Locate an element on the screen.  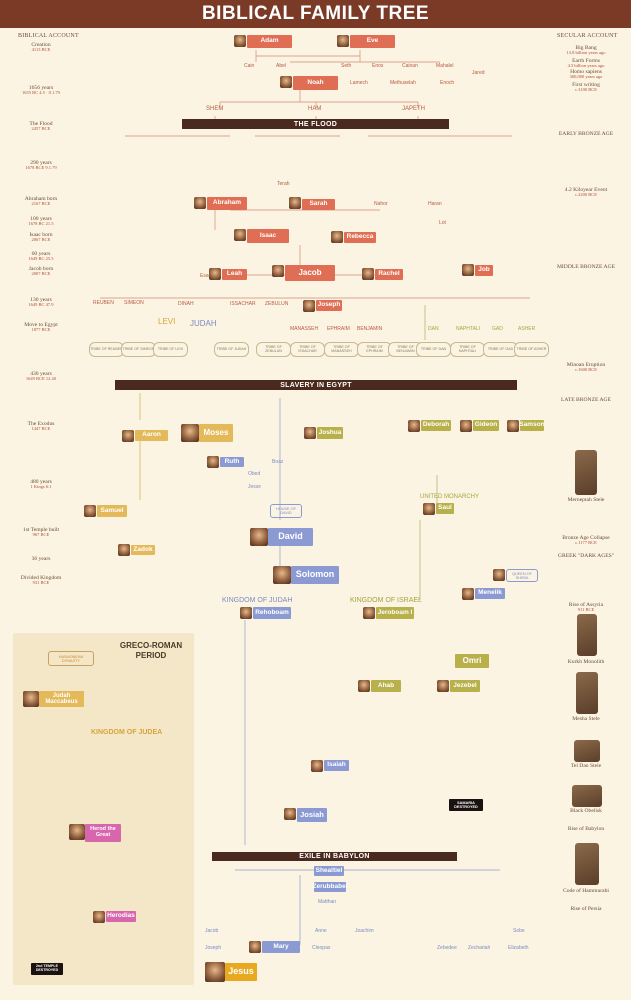
son-of-jacob-label: LEVI is located at coordinates (167, 321).